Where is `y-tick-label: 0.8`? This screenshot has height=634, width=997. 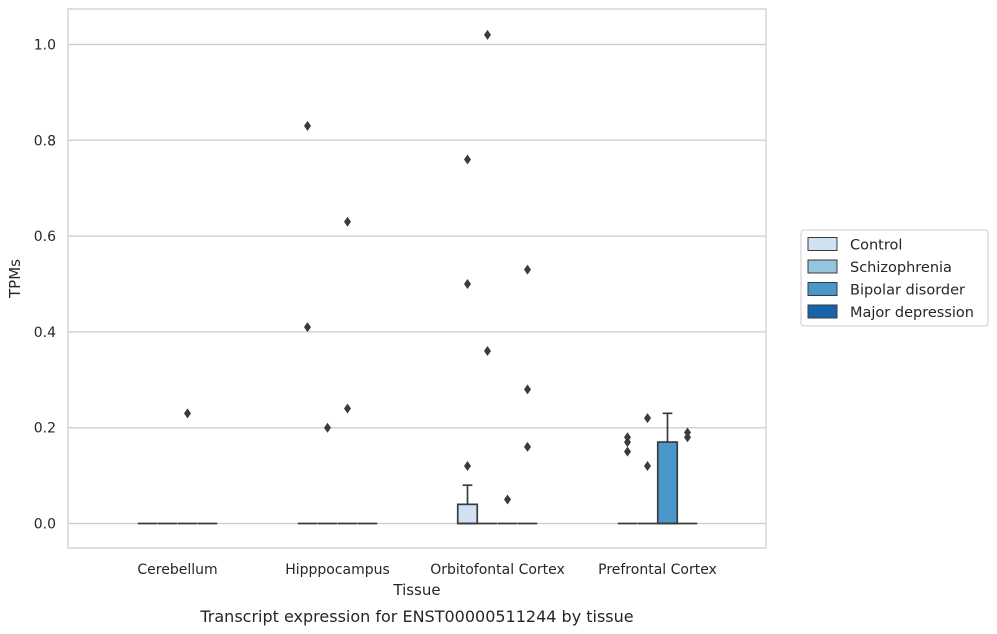 y-tick-label: 0.8 is located at coordinates (45, 141).